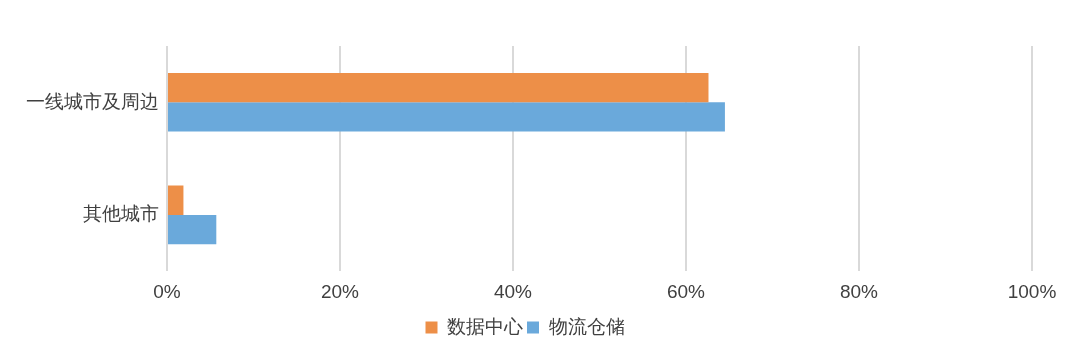  Describe the element at coordinates (92, 101) in the screenshot. I see `y-tick-label: 一线城市及周边` at that location.